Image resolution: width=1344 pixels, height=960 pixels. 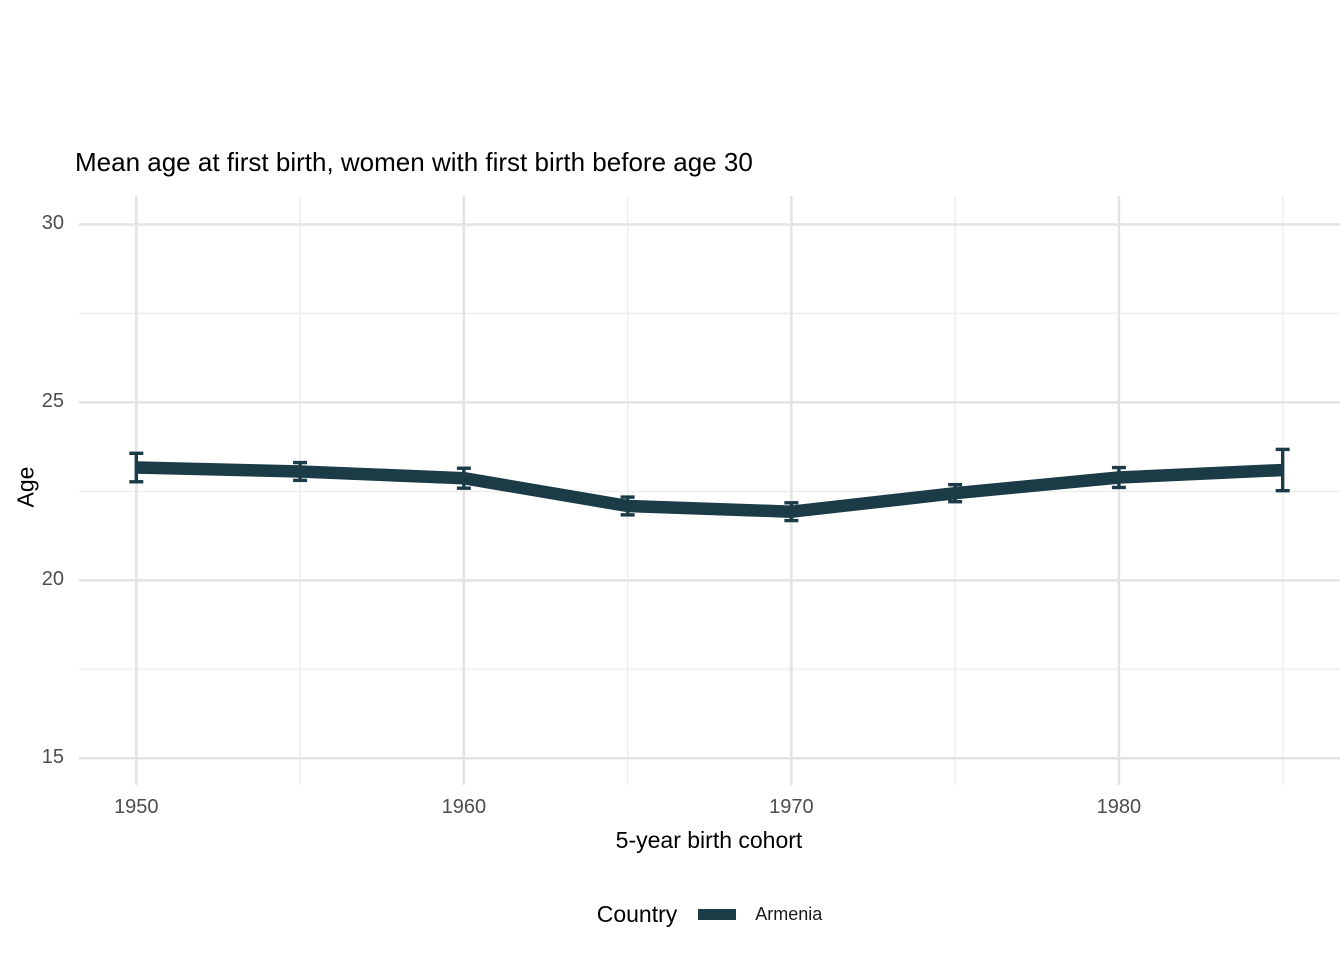 What do you see at coordinates (789, 914) in the screenshot?
I see `legend-item-label: Armenia` at bounding box center [789, 914].